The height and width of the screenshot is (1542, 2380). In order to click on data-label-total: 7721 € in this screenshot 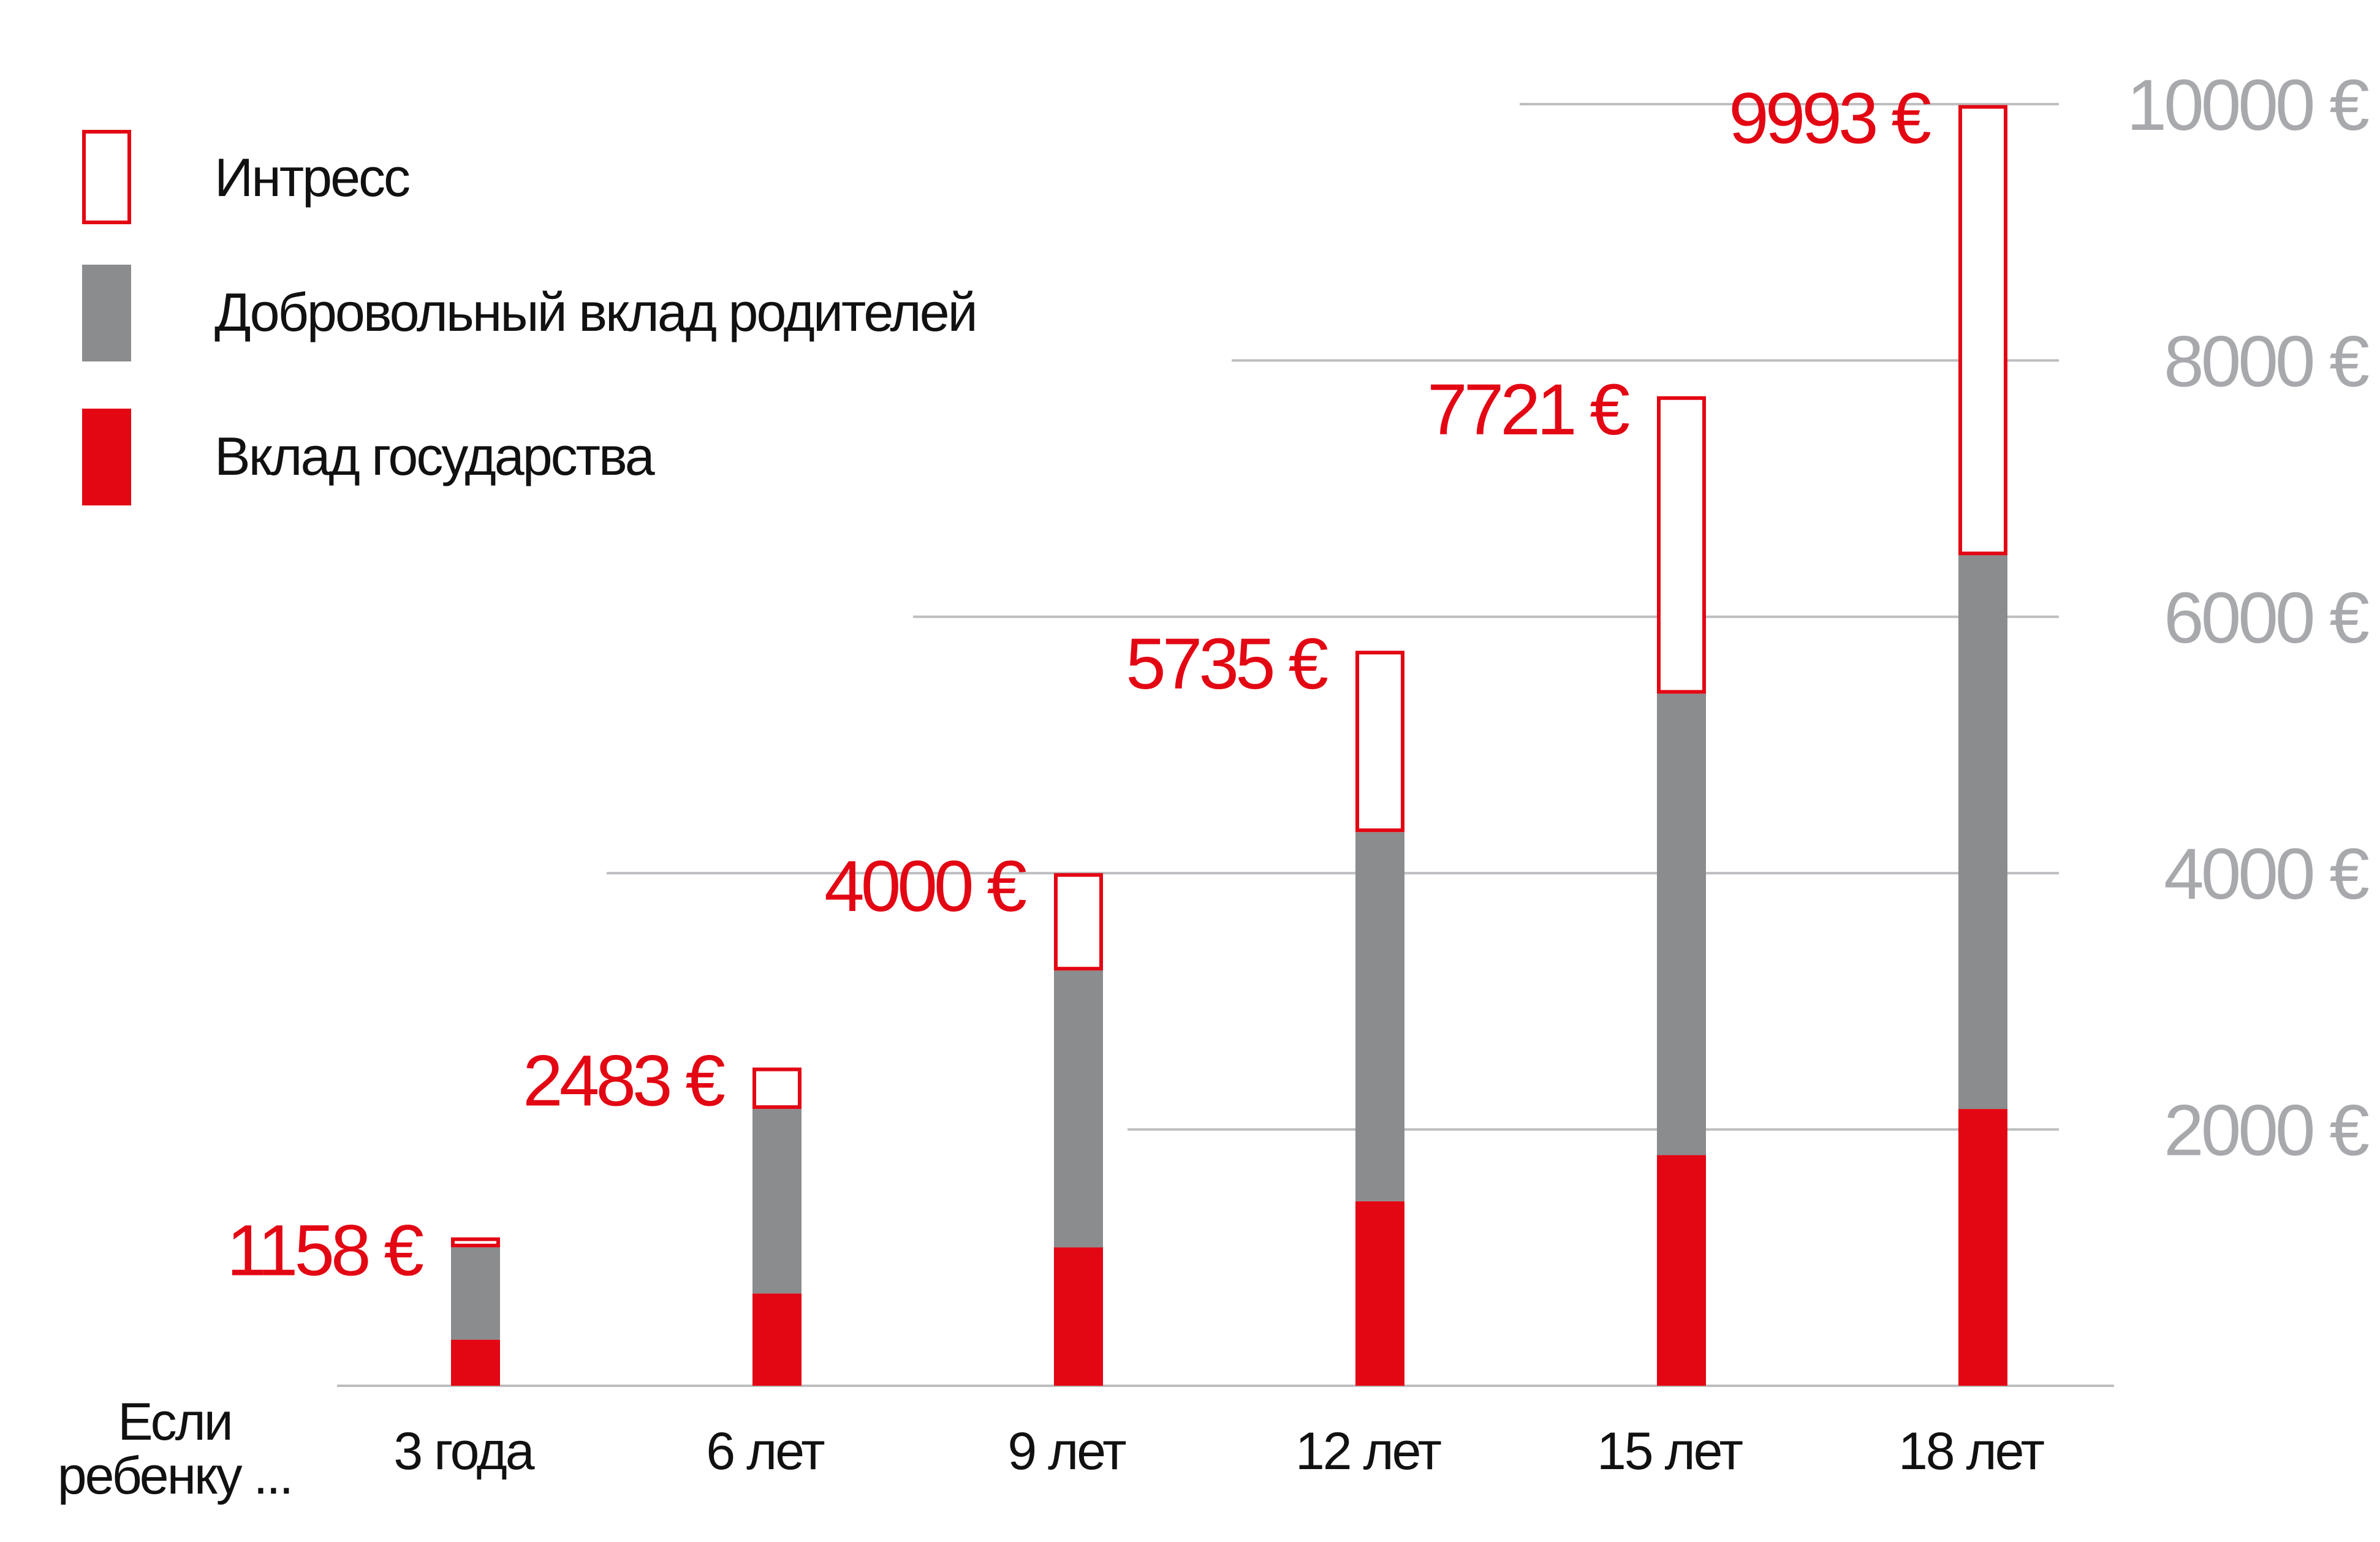, I will do `click(1528, 409)`.